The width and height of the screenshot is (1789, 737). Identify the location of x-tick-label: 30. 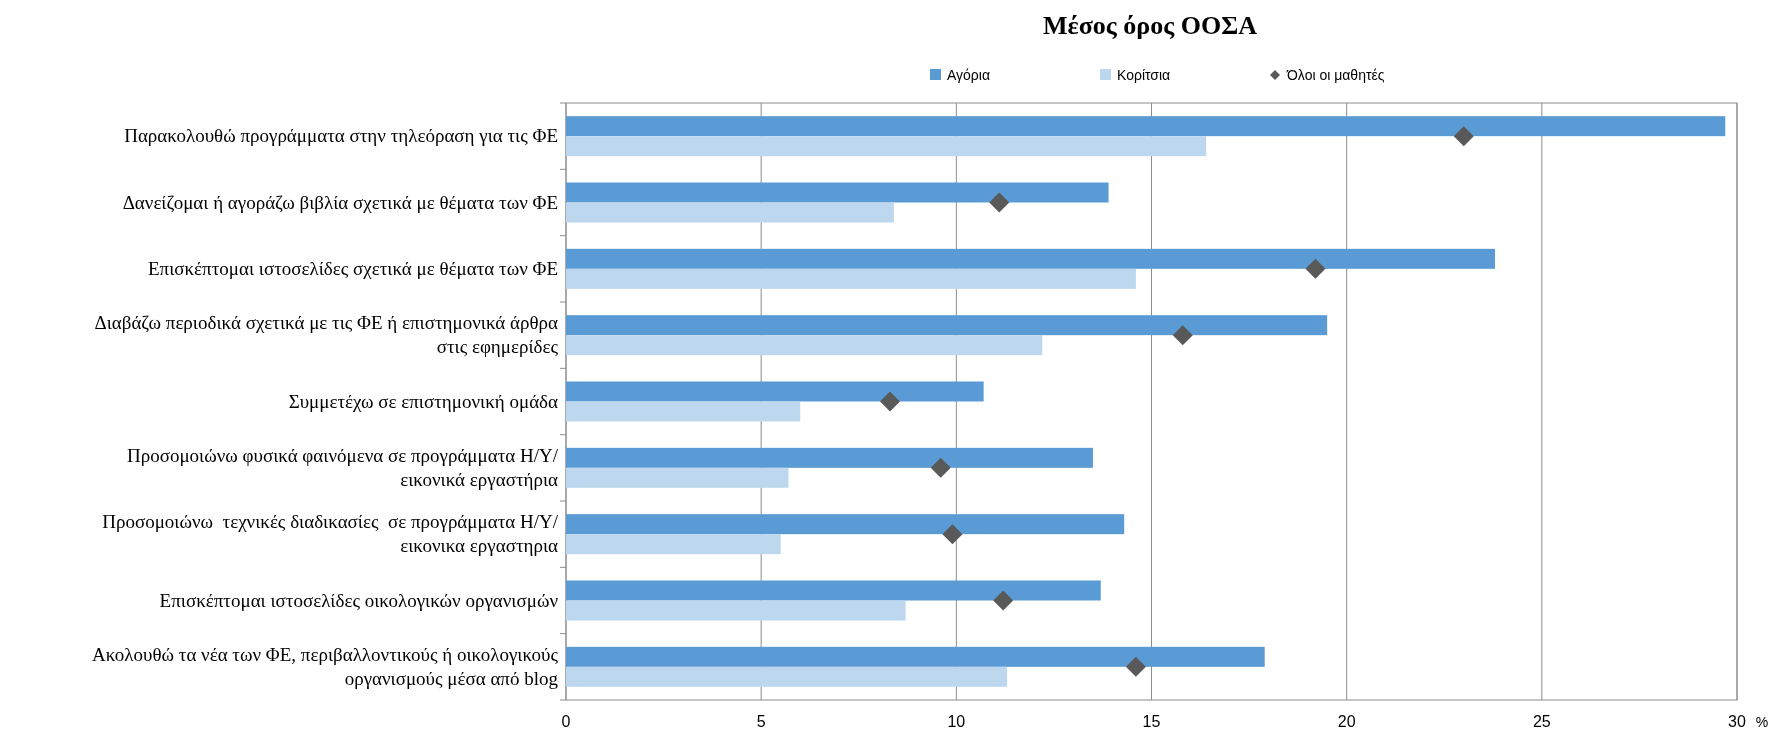
(1737, 721).